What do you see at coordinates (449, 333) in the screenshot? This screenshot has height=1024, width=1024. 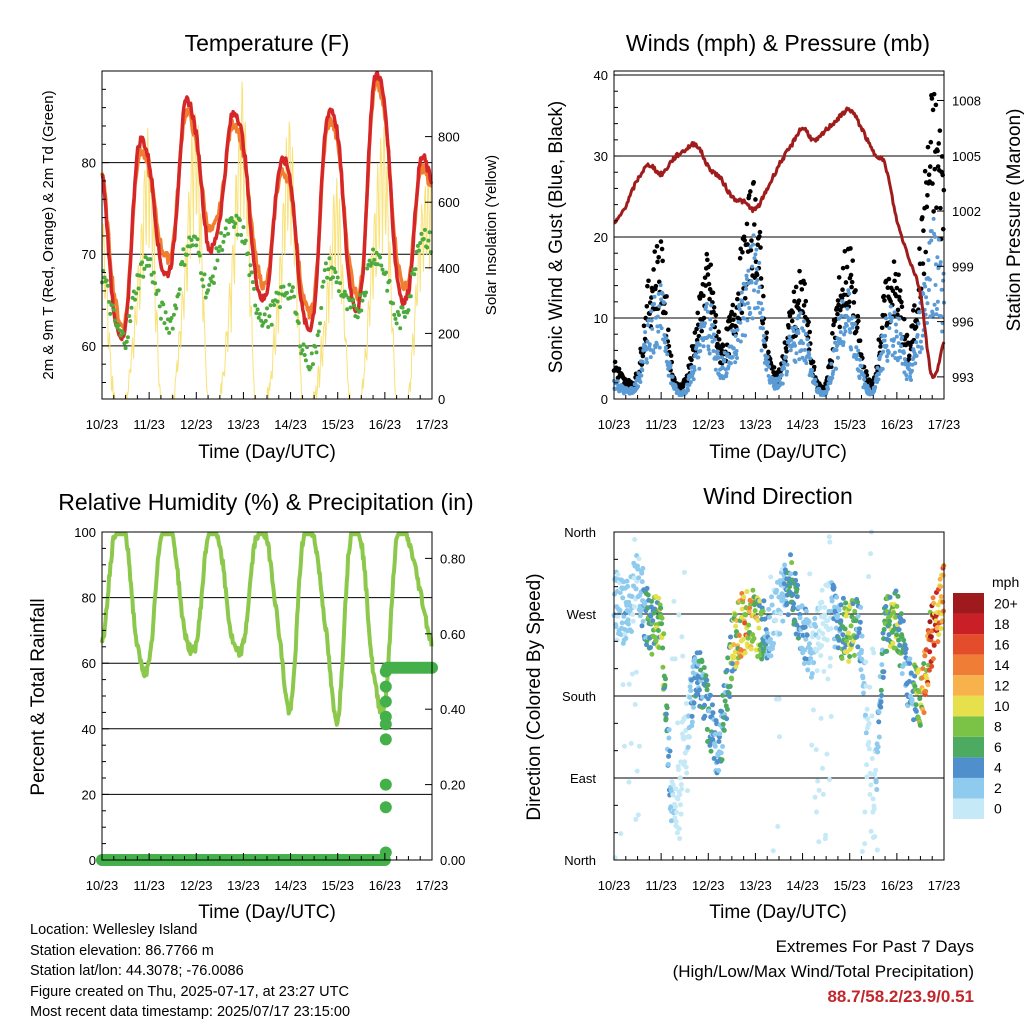 I see `temperature-right-tick-label: 200` at bounding box center [449, 333].